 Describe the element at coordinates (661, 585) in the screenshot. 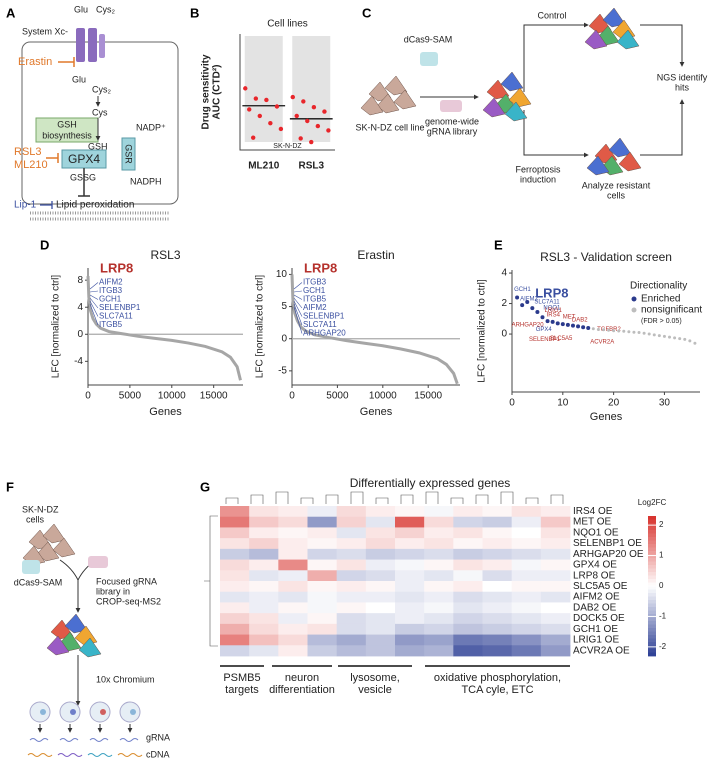

I see `colorbar-label: 0` at that location.